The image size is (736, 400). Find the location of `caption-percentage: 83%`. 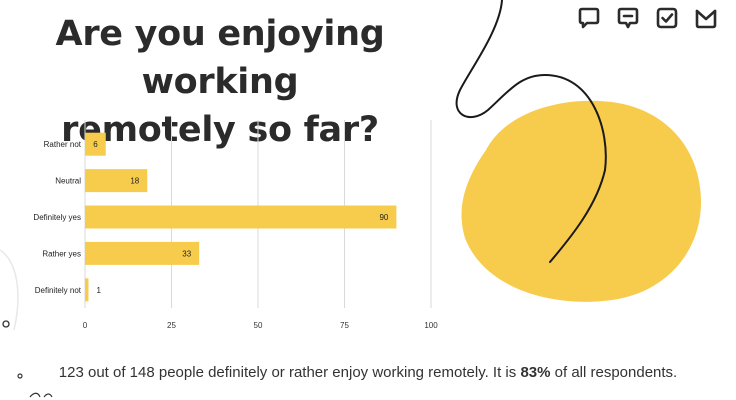

caption-percentage: 83% is located at coordinates (535, 372).